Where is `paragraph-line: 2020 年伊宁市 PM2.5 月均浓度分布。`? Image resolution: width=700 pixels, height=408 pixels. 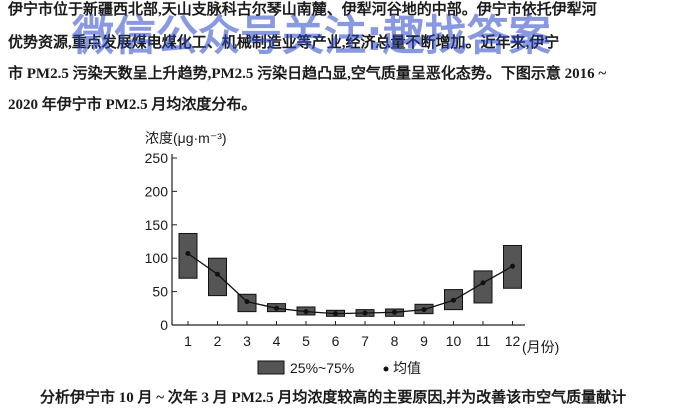
paragraph-line: 2020 年伊宁市 PM2.5 月均浓度分布。 is located at coordinates (132, 104).